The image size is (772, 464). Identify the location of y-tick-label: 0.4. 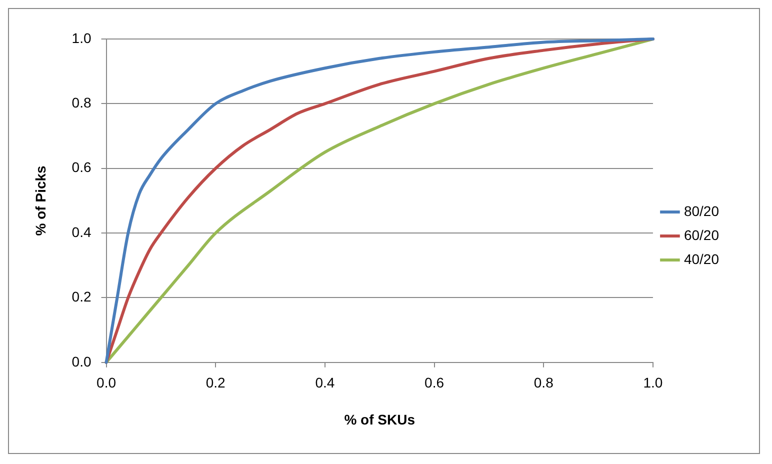
(82, 232).